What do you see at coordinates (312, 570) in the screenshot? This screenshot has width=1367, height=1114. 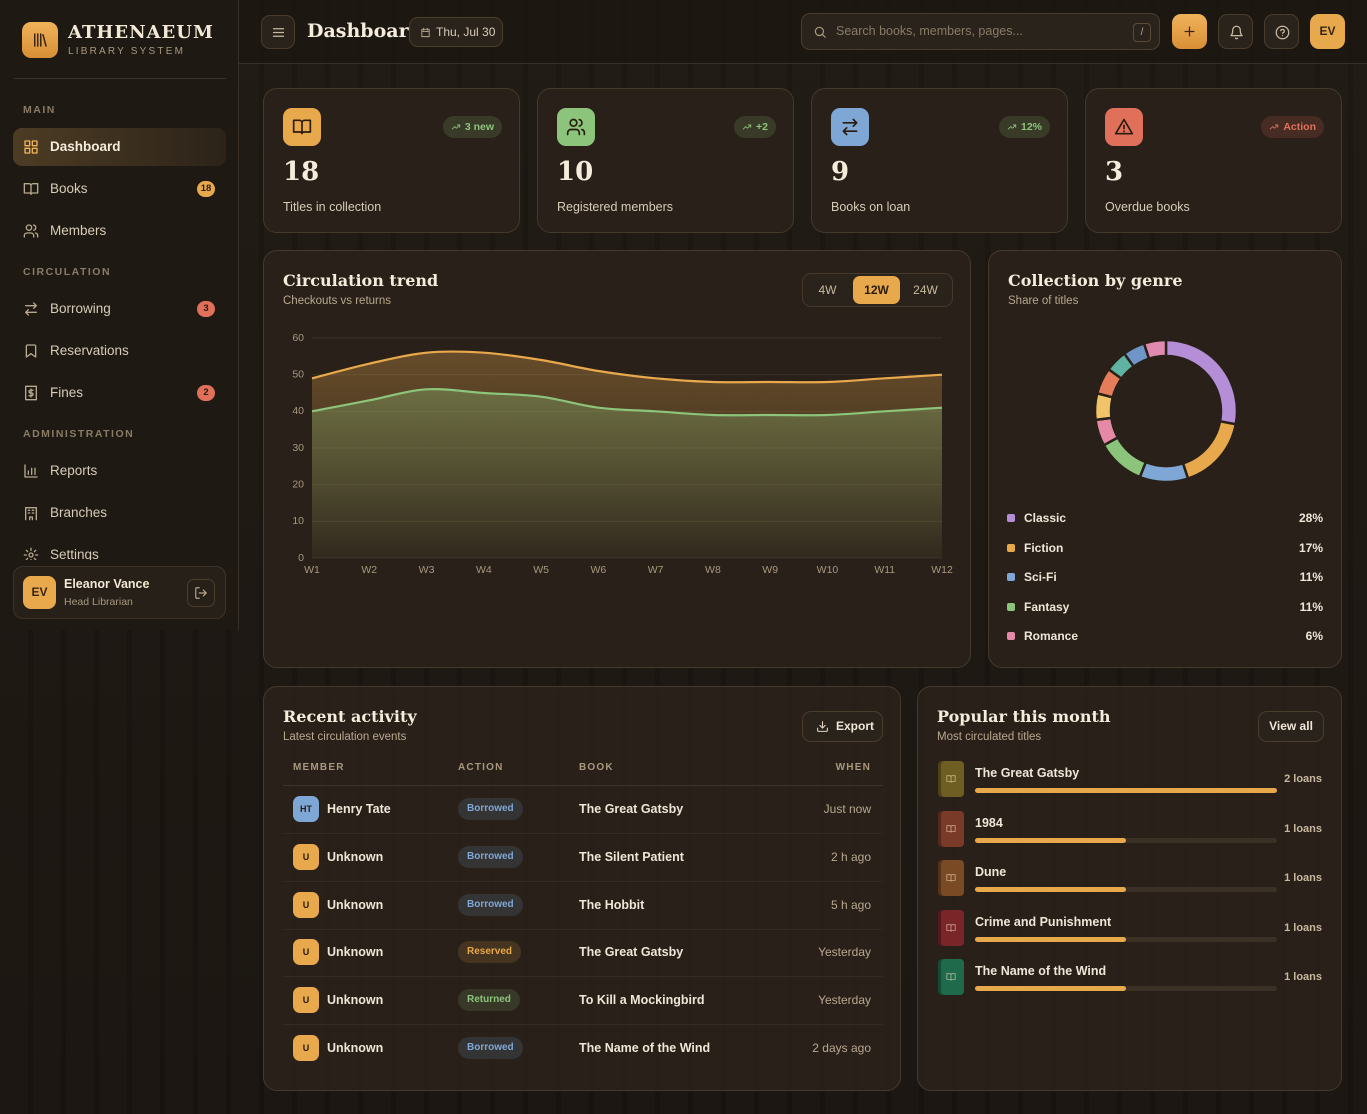 I see `x-tick-label: W1` at bounding box center [312, 570].